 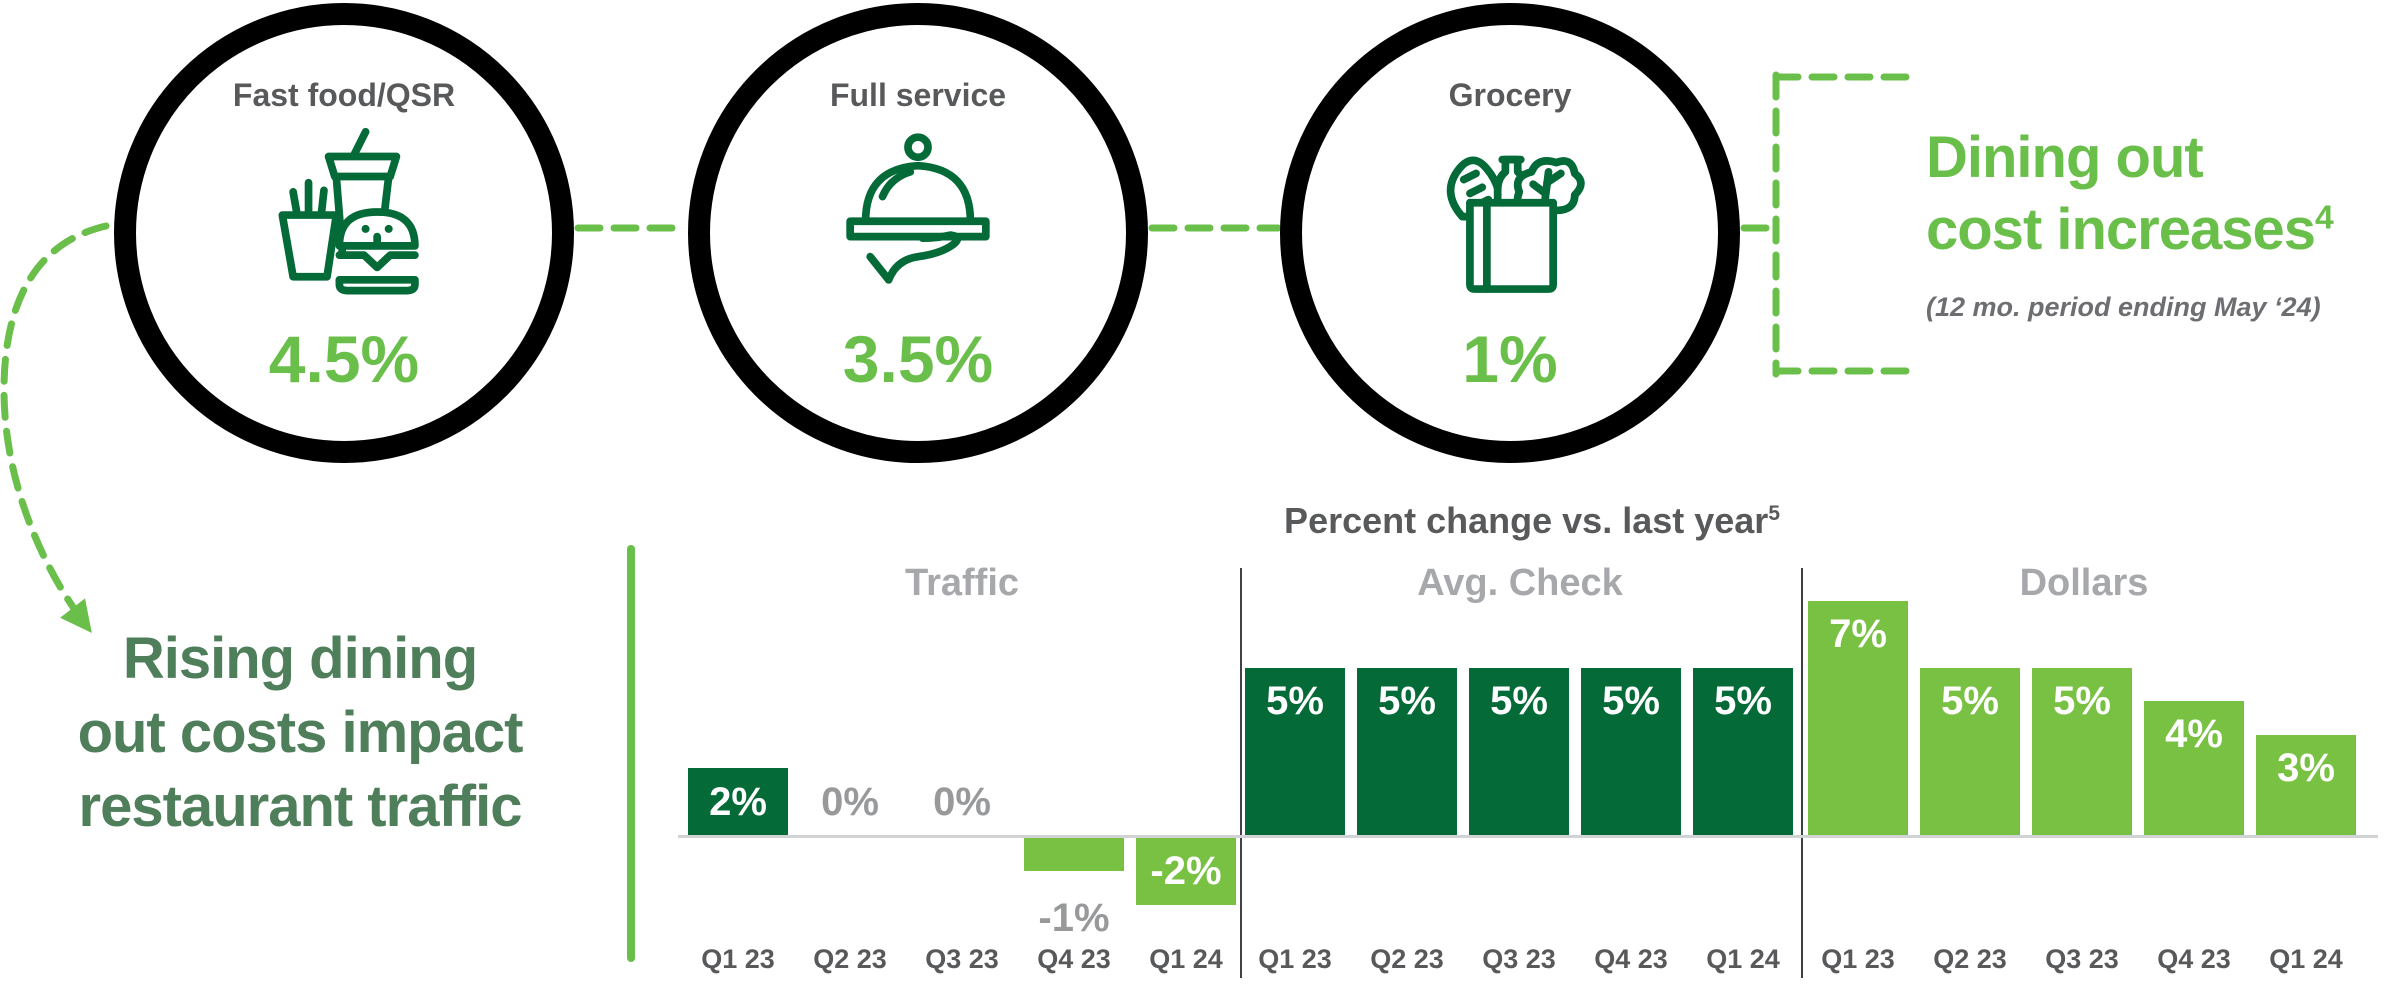 What do you see at coordinates (631, 753) in the screenshot?
I see `chart-axis-line` at bounding box center [631, 753].